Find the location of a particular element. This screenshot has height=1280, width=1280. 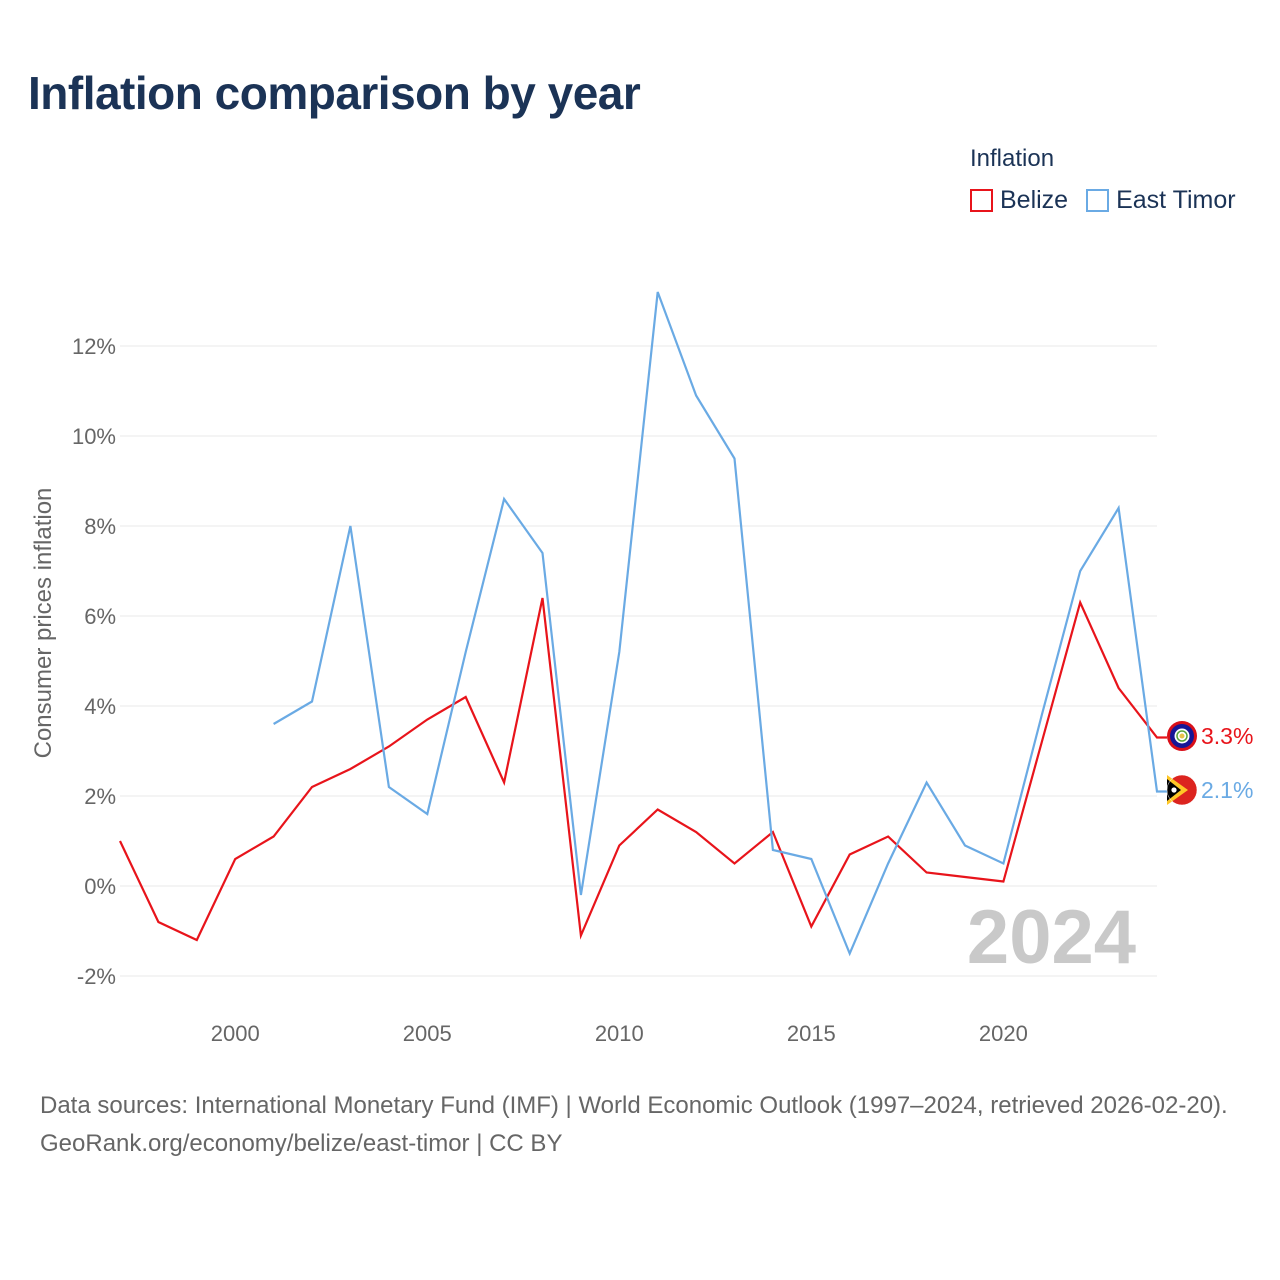

east-timor-flag-icon is located at coordinates (1182, 790).